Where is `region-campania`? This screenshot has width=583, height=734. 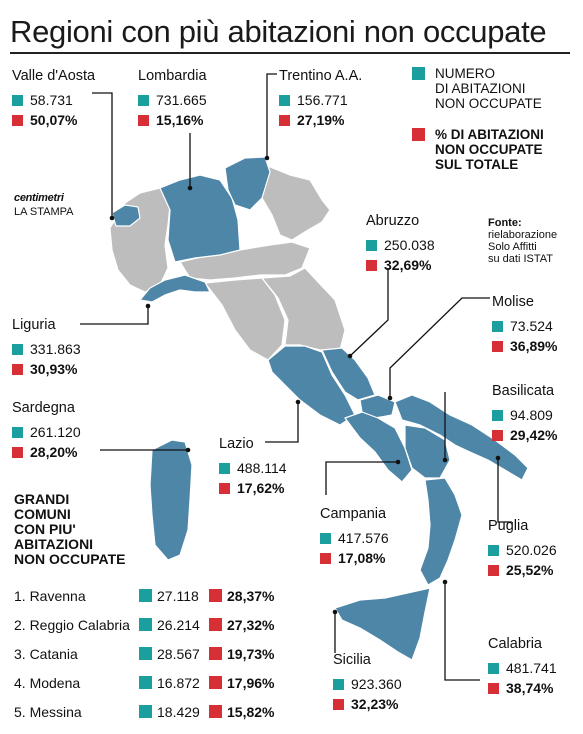
region-campania is located at coordinates (378, 447).